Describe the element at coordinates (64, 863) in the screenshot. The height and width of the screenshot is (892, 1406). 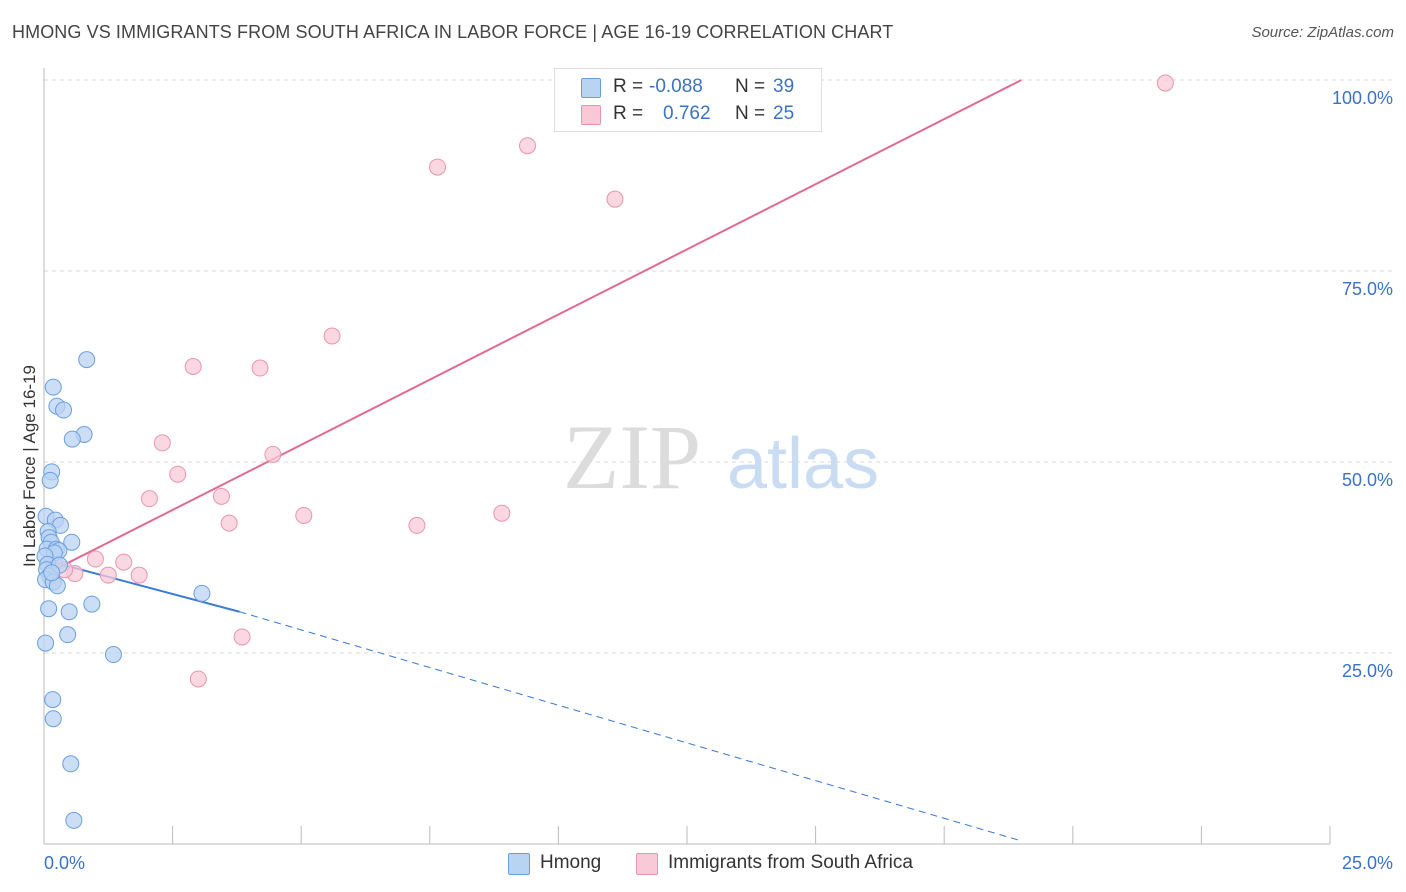
I see `x-tick-label-min: 0.0%` at that location.